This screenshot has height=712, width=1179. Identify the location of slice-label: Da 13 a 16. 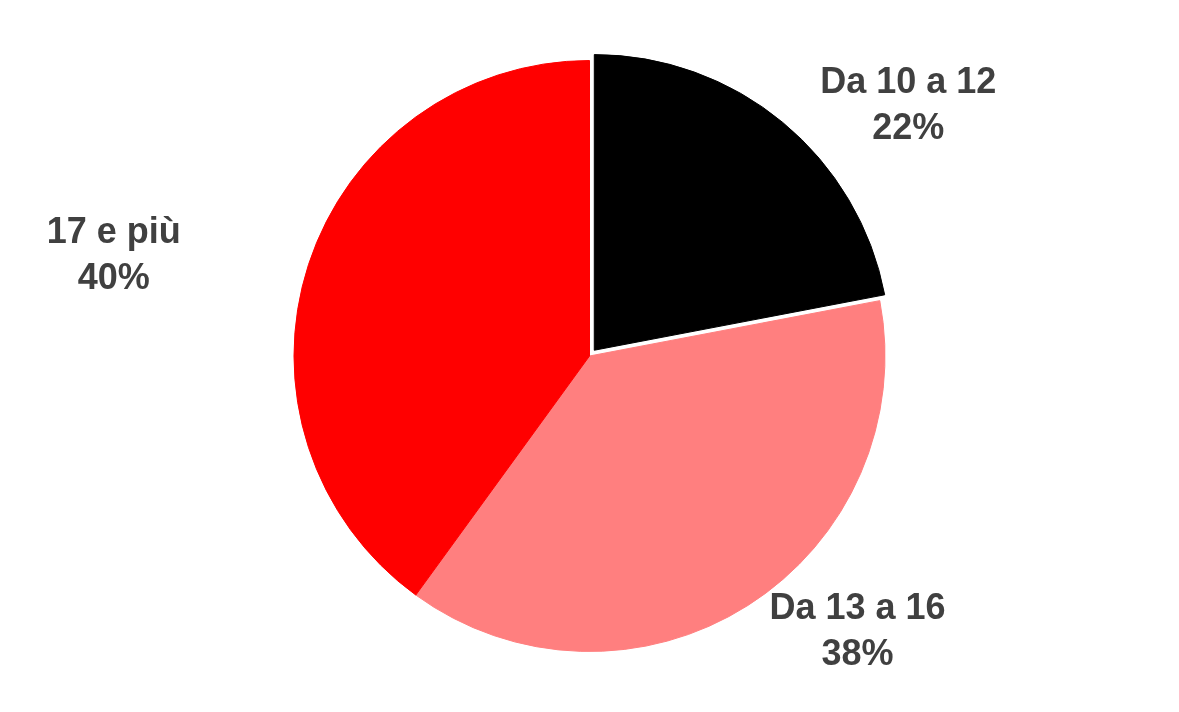
(857, 607).